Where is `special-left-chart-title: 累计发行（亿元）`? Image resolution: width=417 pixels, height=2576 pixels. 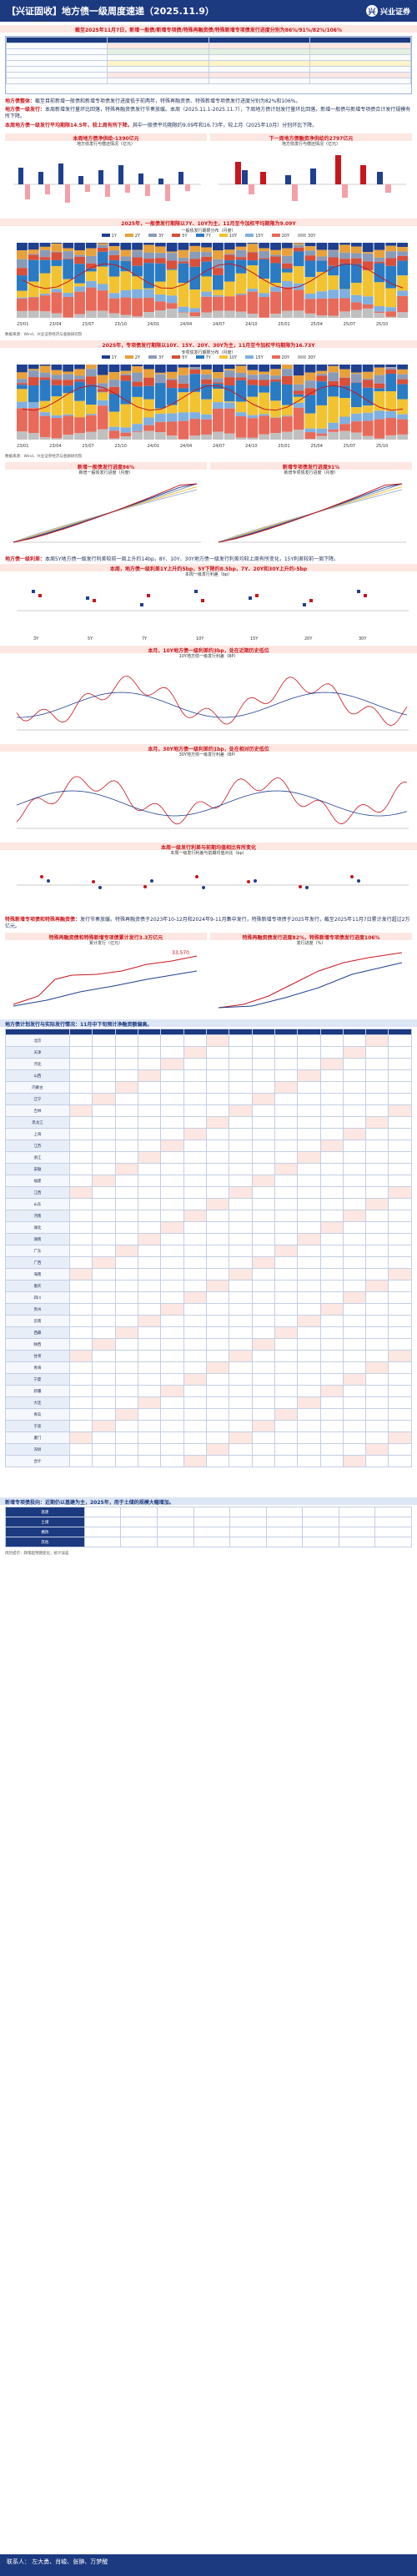
special-left-chart-title: 累计发行（亿元） is located at coordinates (105, 944).